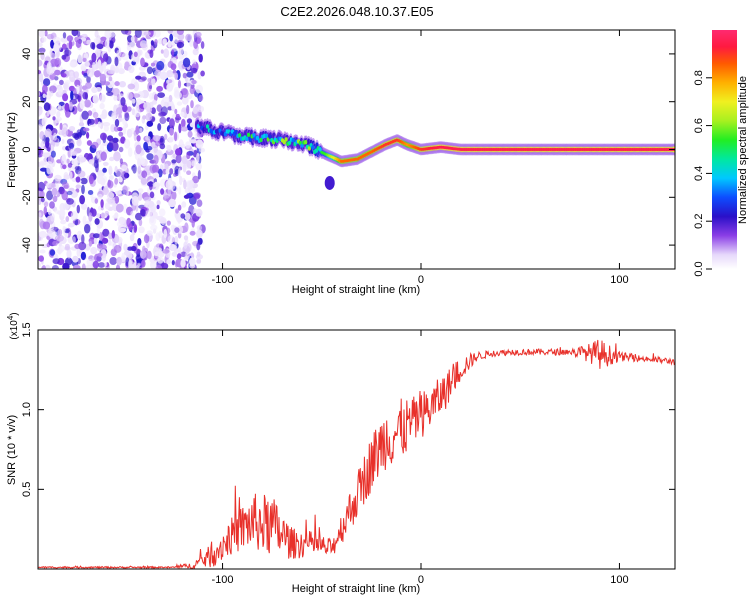  I want to click on x-tick-label: 100, so click(619, 280).